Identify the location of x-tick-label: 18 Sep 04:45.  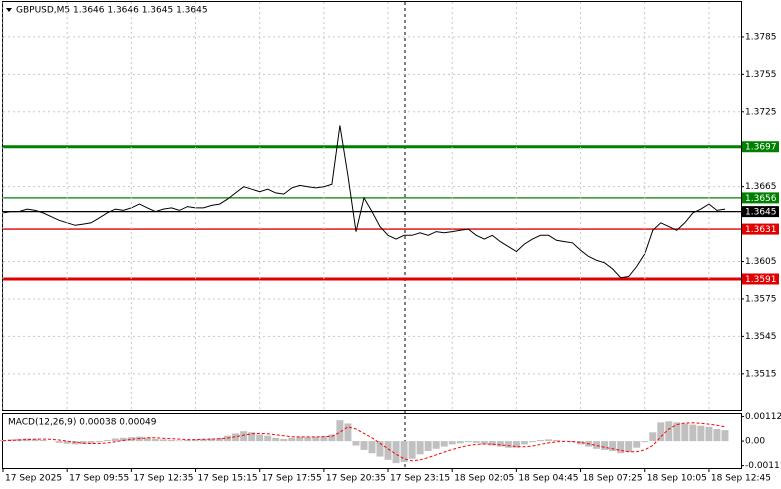
(548, 479).